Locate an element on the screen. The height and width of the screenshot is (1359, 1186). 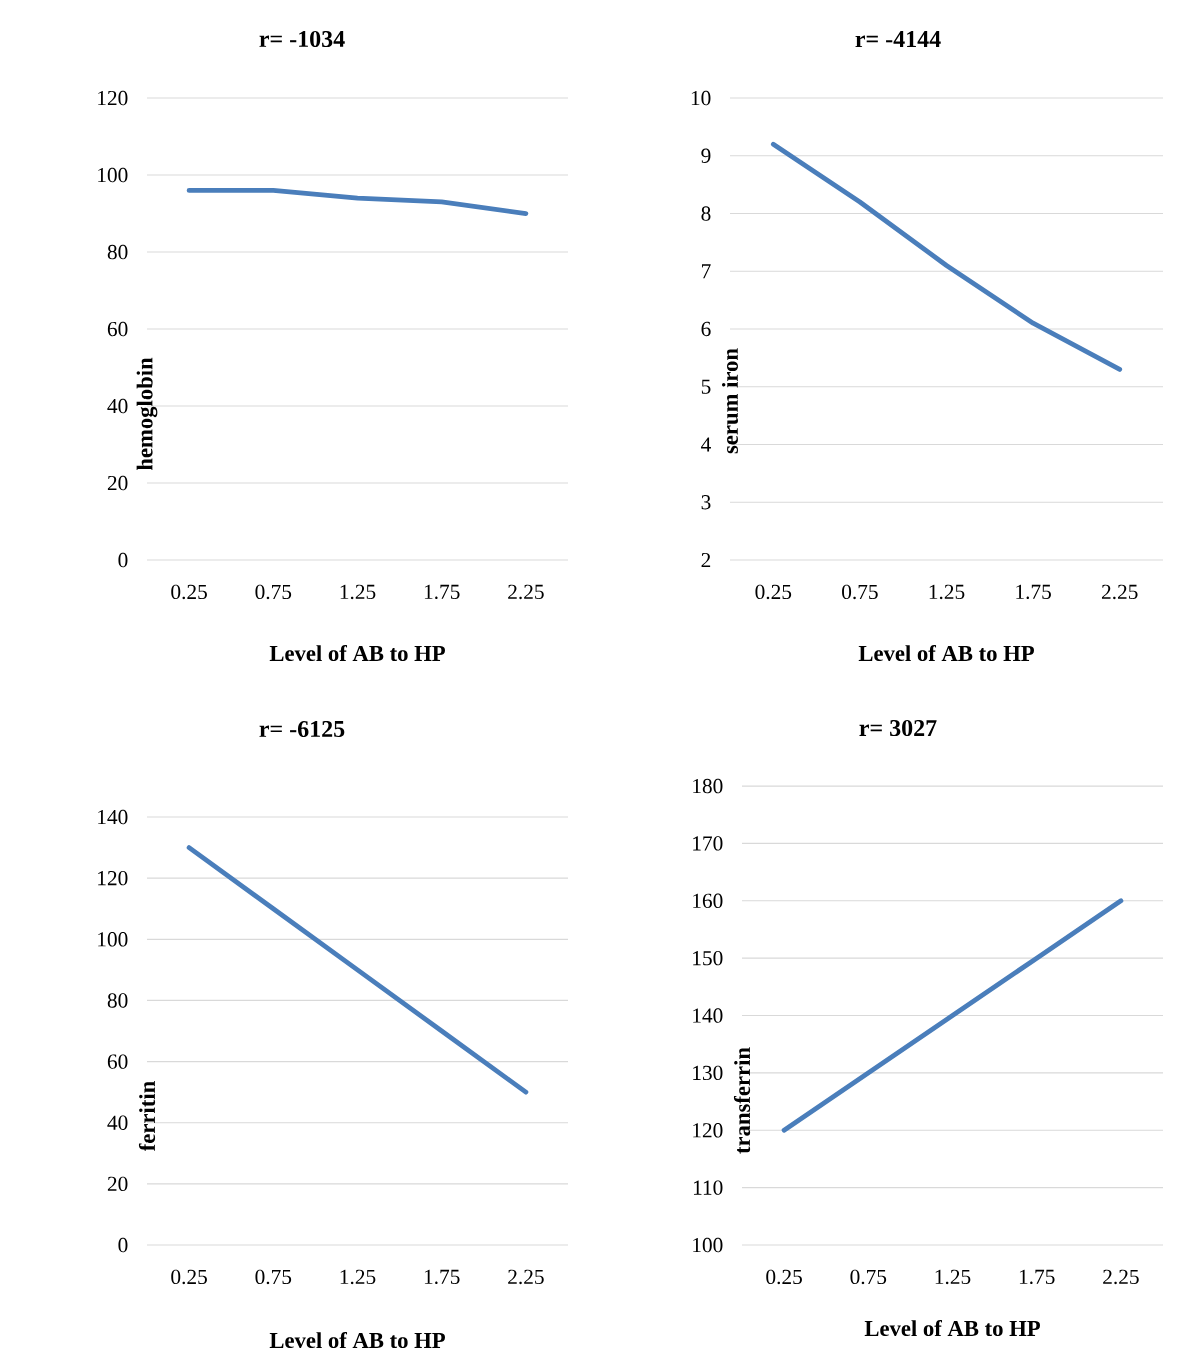
chart-title: r= -6125 is located at coordinates (302, 729).